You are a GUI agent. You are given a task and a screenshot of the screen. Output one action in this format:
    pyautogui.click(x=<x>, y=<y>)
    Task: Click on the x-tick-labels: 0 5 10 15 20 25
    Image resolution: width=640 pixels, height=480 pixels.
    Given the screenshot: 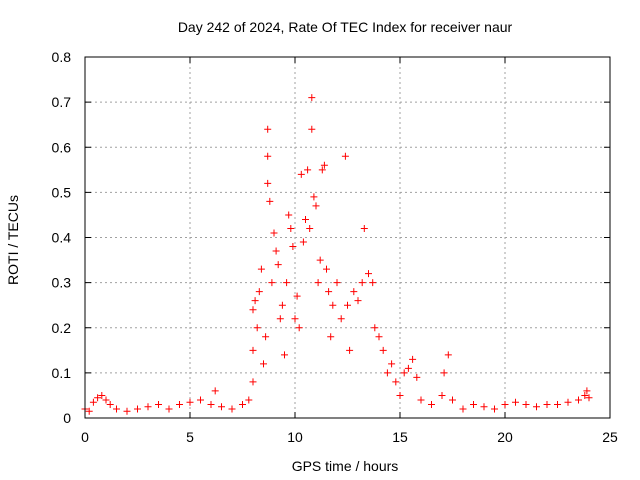 What is the action you would take?
    pyautogui.click(x=349, y=437)
    